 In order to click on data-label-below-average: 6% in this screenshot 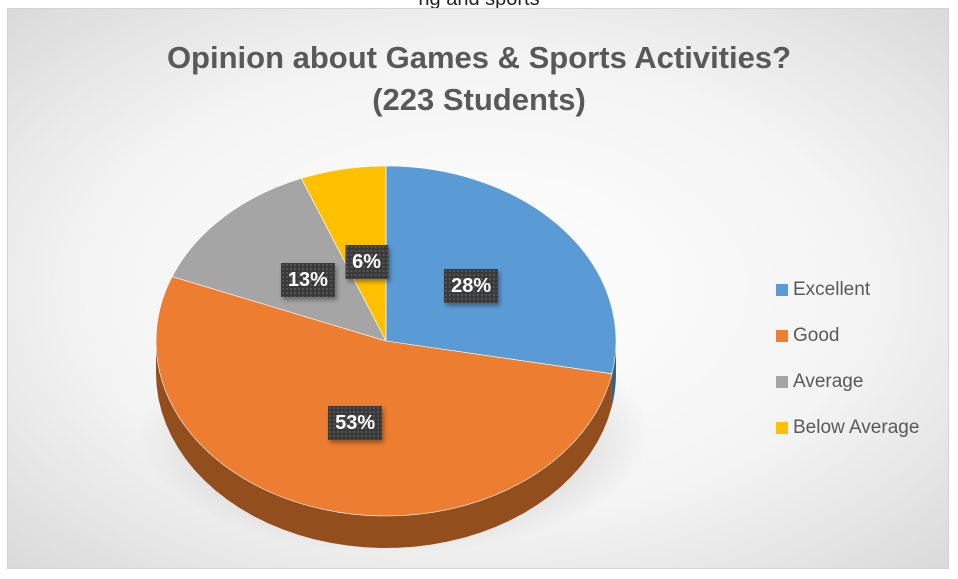, I will do `click(367, 262)`.